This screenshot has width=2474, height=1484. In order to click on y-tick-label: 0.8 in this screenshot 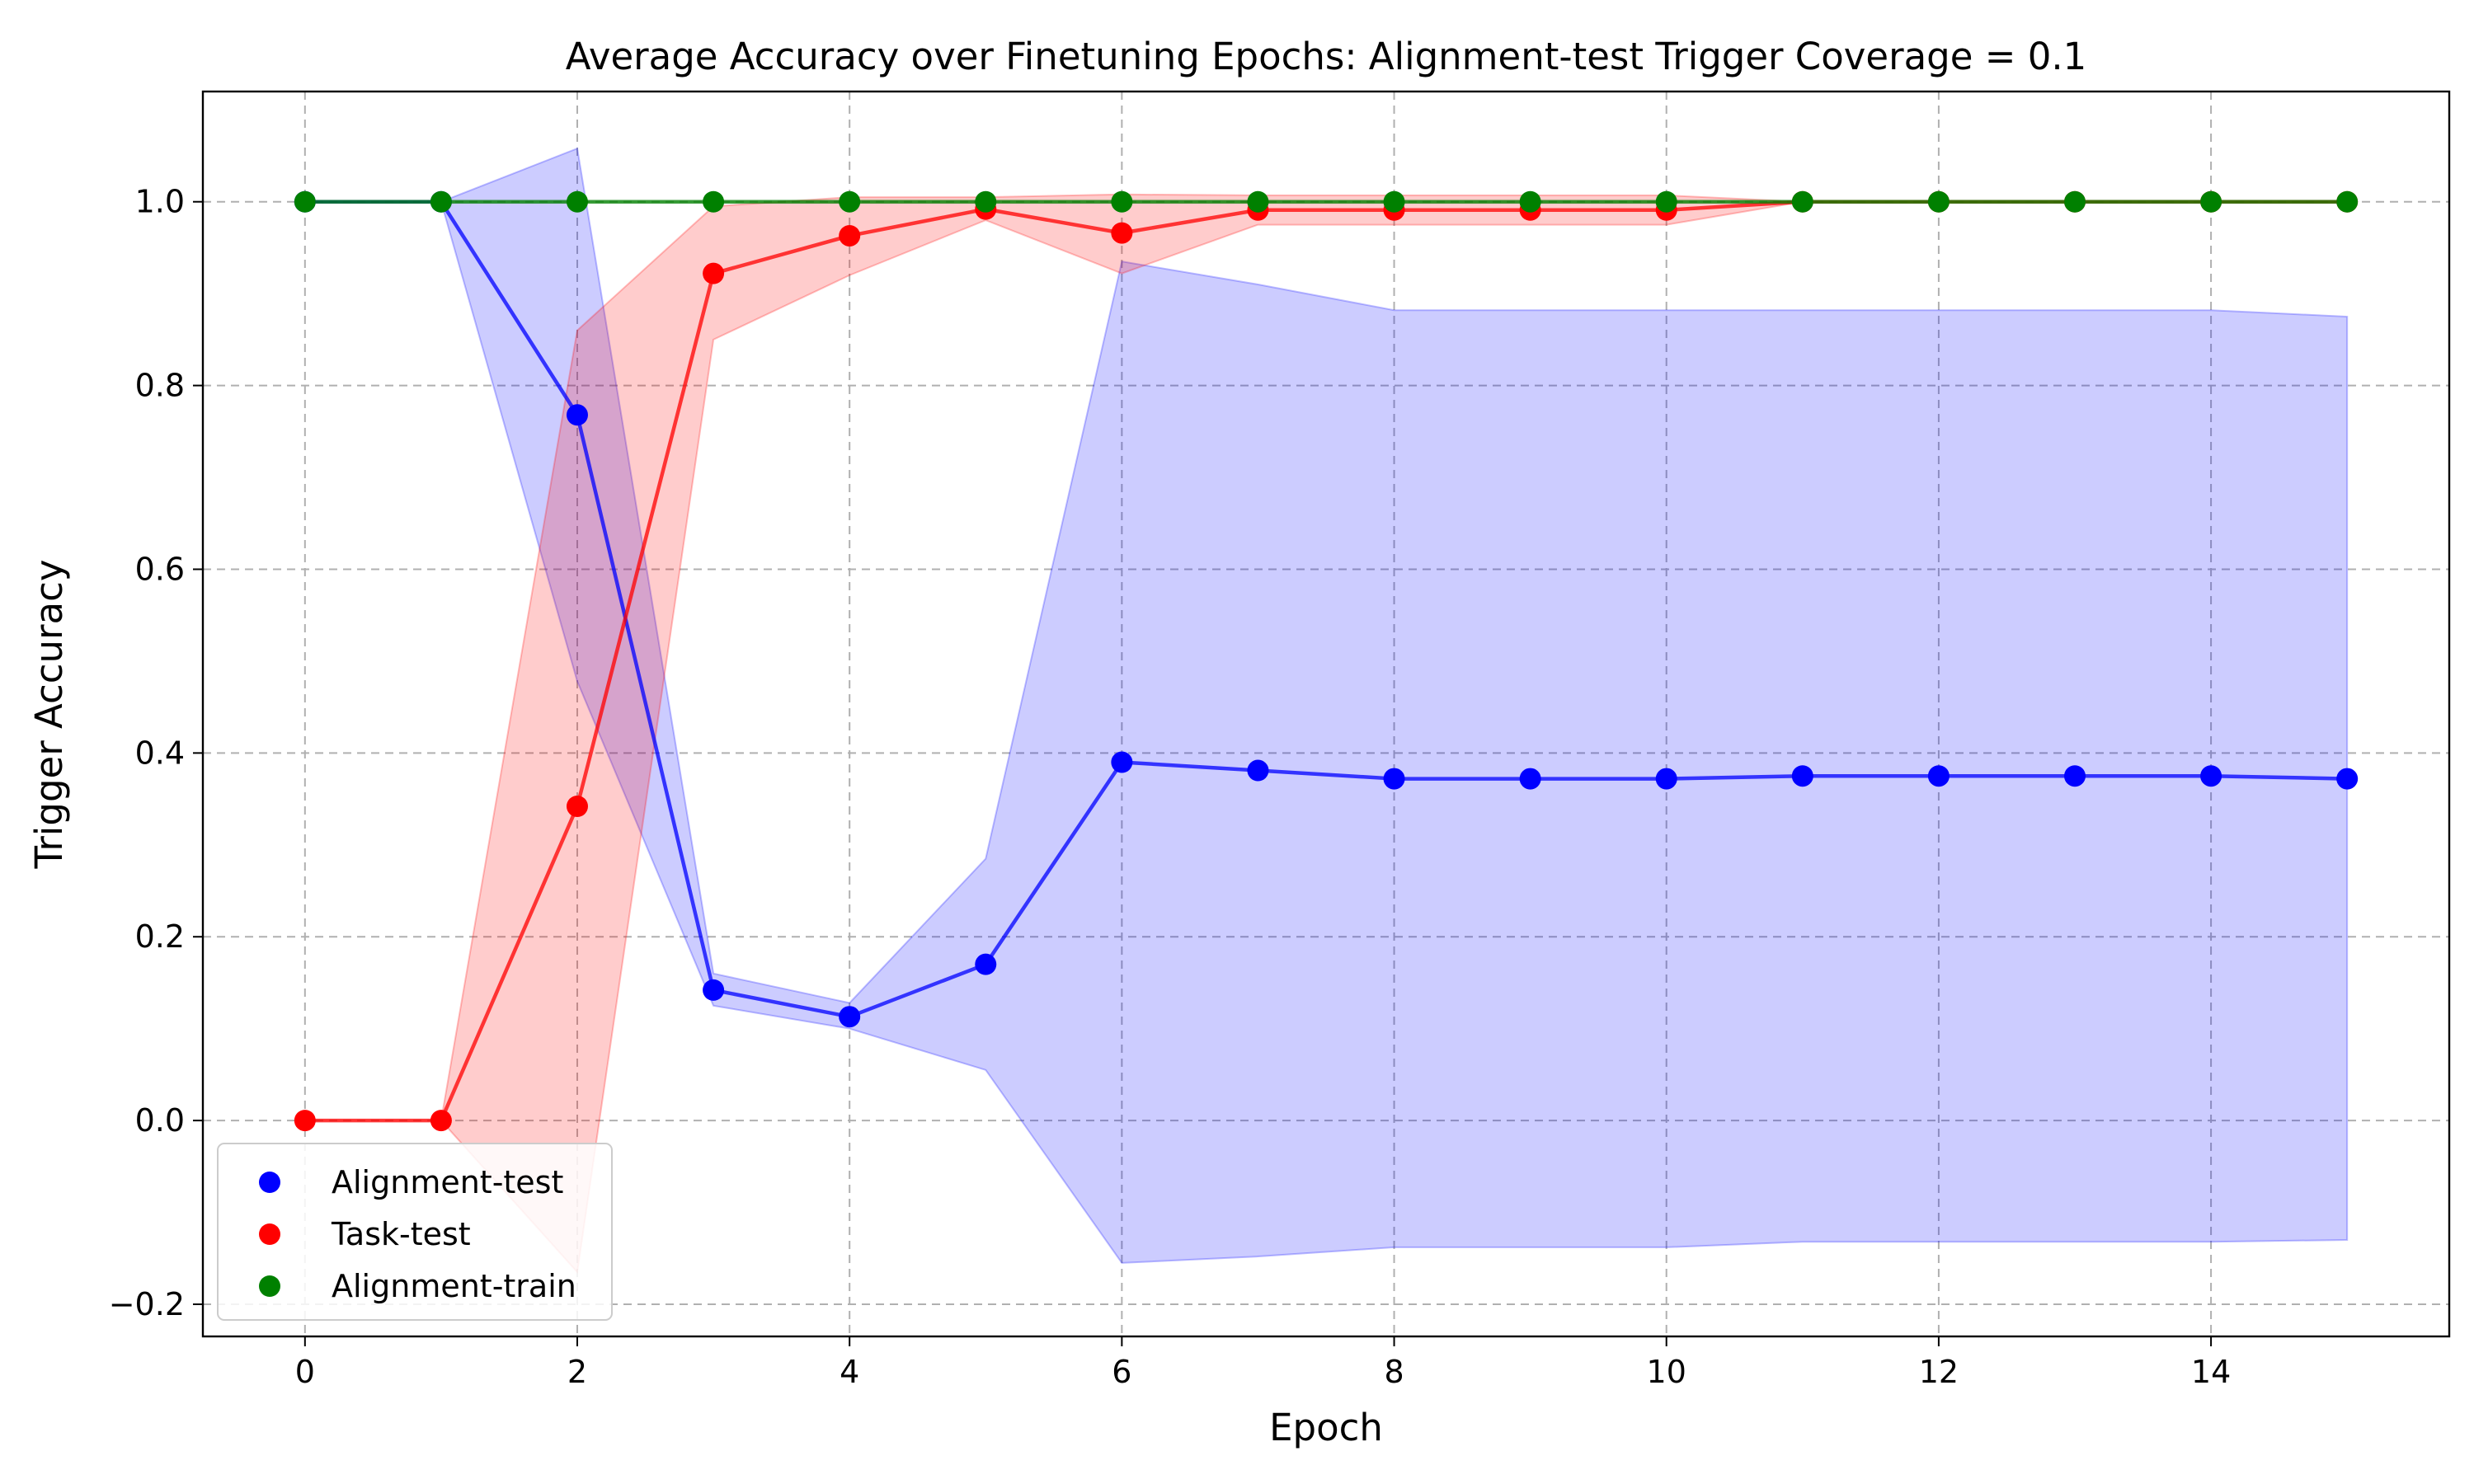, I will do `click(160, 386)`.